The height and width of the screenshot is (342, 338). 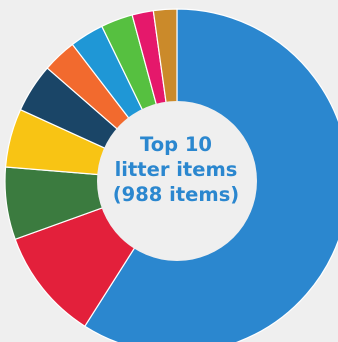 What do you see at coordinates (176, 194) in the screenshot?
I see `center-label-line-3: (988 items)` at bounding box center [176, 194].